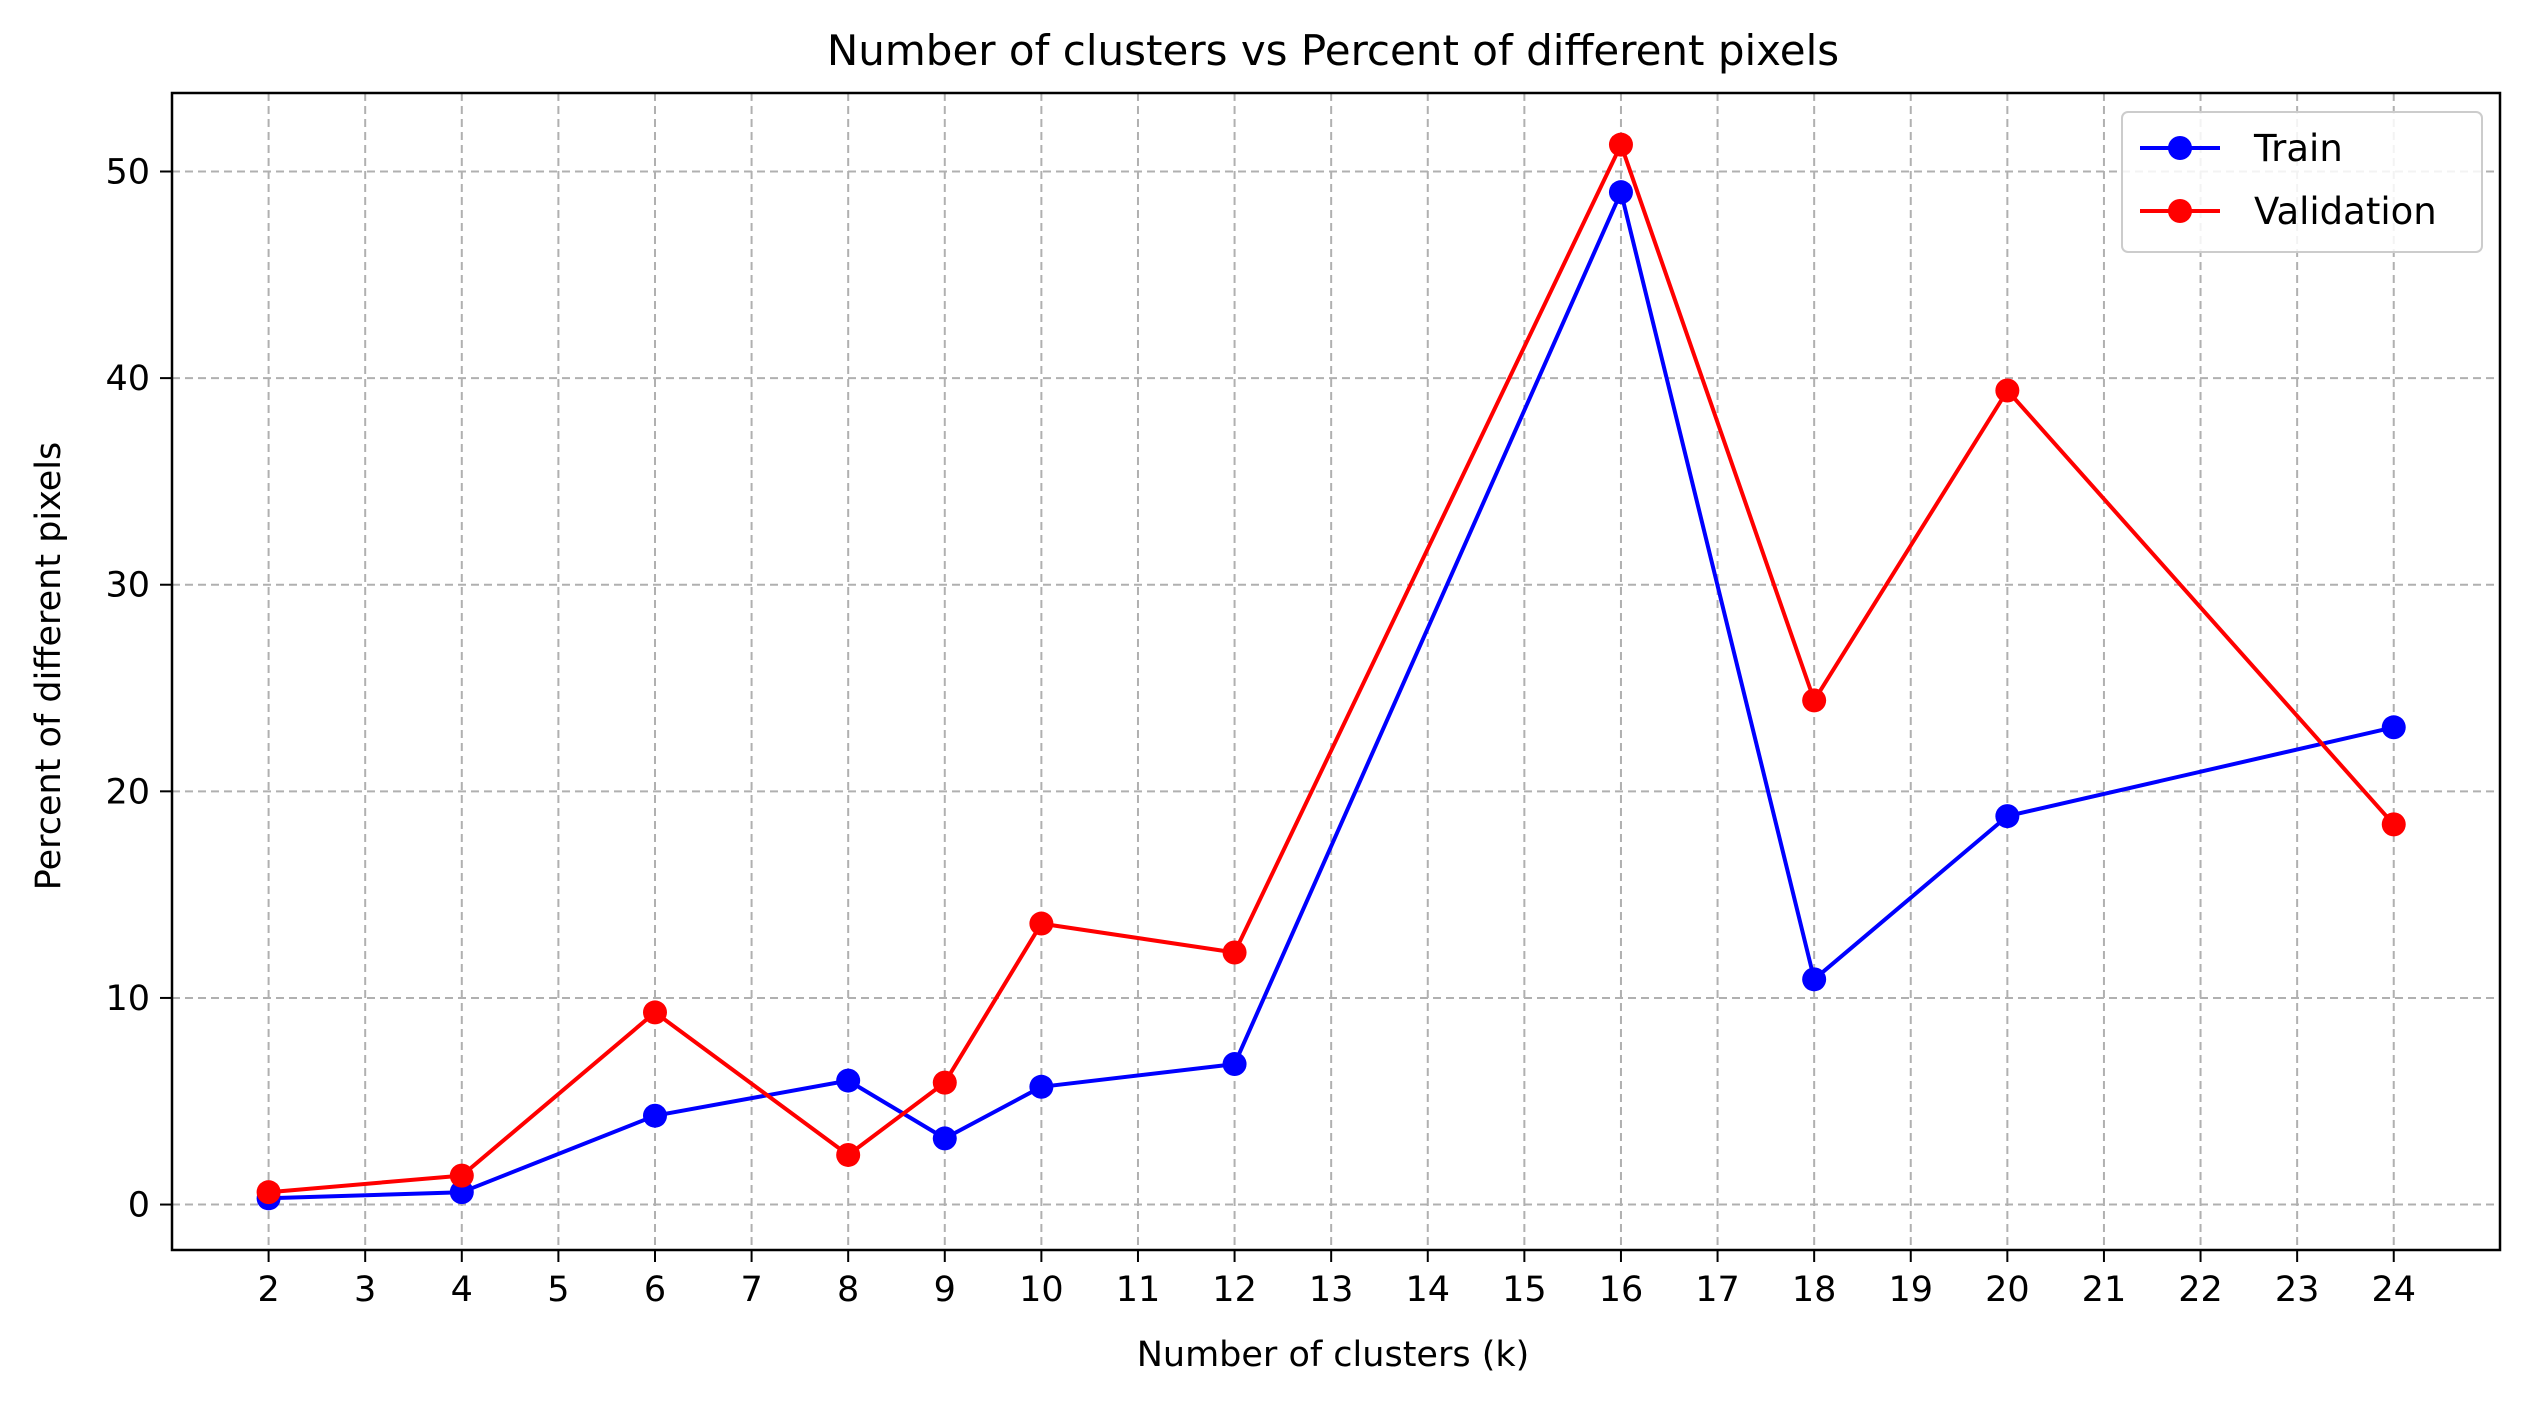 Image resolution: width=2525 pixels, height=1407 pixels. Describe the element at coordinates (945, 1290) in the screenshot. I see `x-tick-label: 9` at that location.